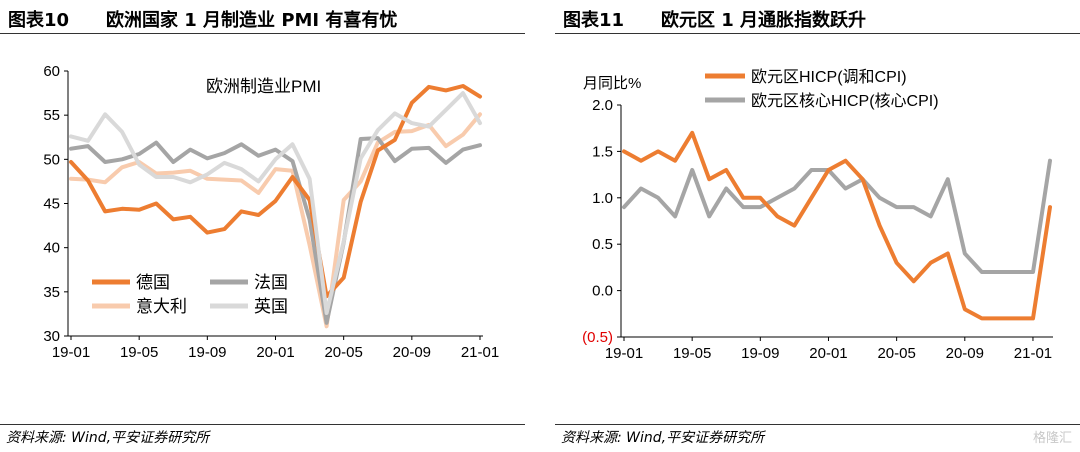 This screenshot has height=452, width=1080. Describe the element at coordinates (263, 86) in the screenshot. I see `chart-title: 欧洲制造业PMI` at that location.